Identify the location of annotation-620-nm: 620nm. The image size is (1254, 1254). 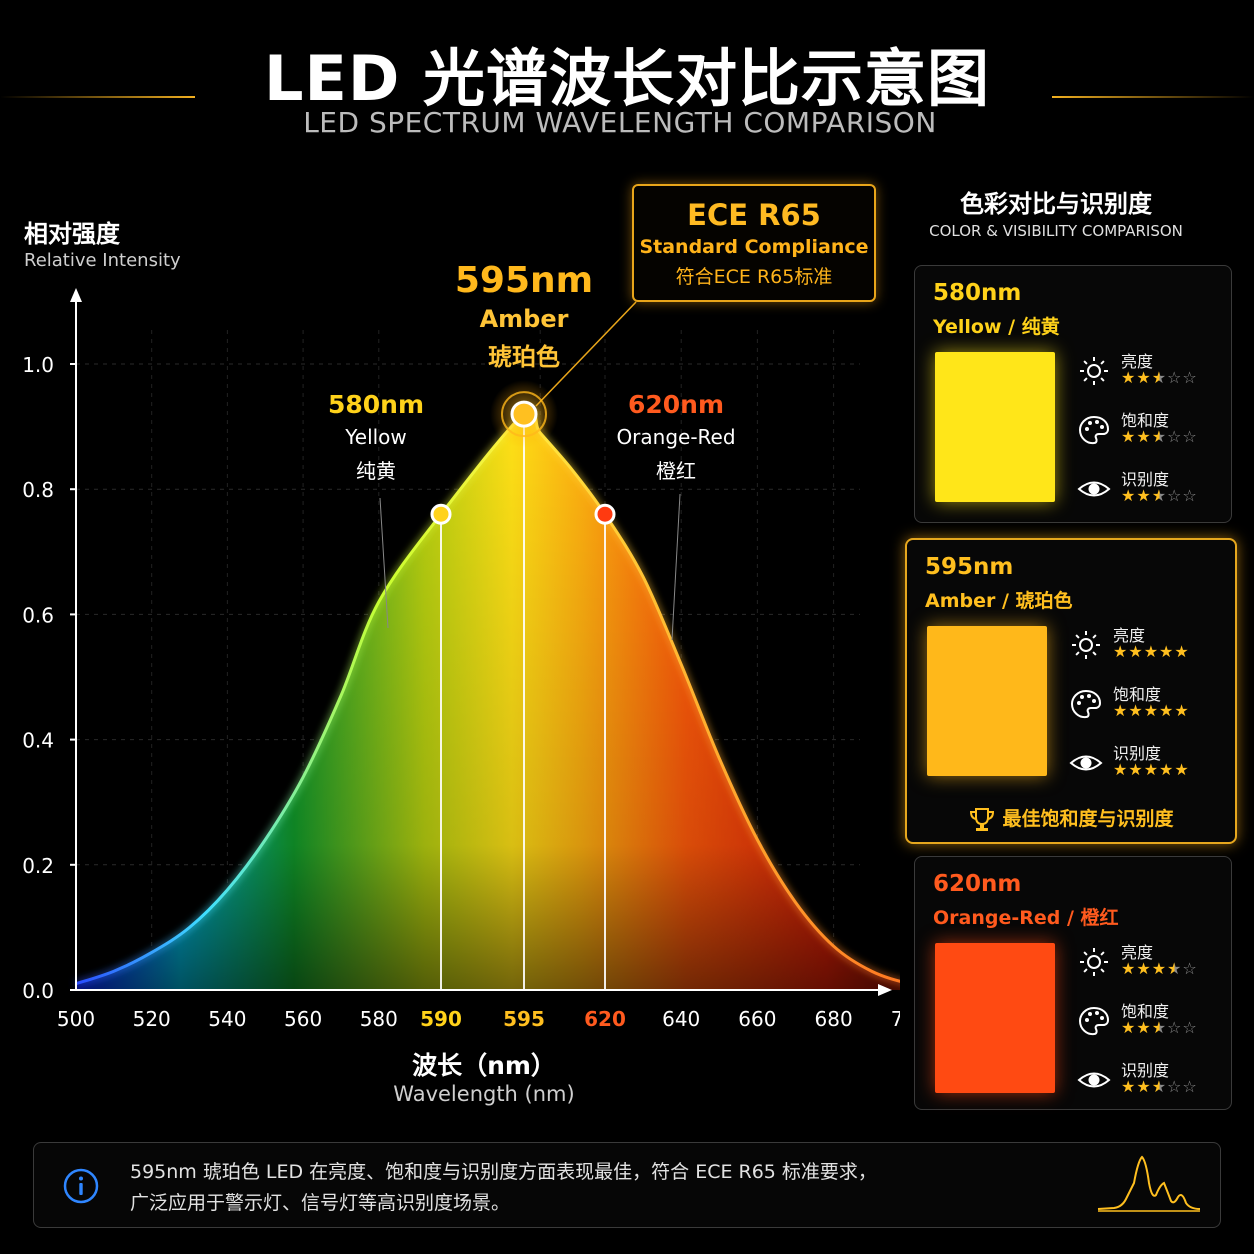
(676, 404).